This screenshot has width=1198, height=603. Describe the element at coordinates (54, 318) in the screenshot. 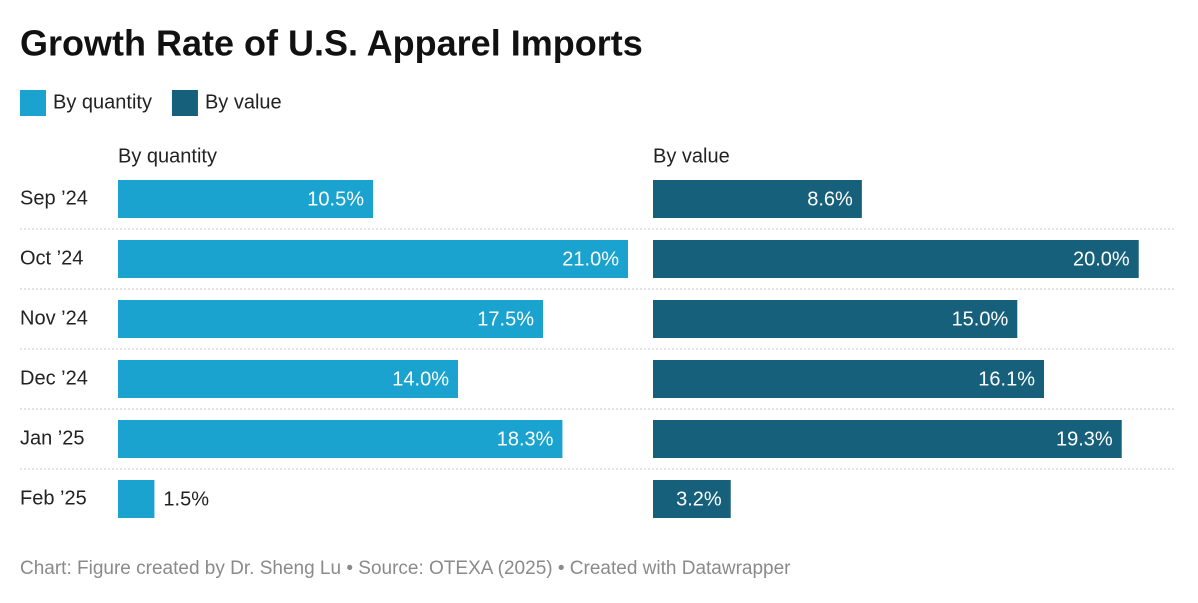

I see `category-label: Nov ’24` at that location.